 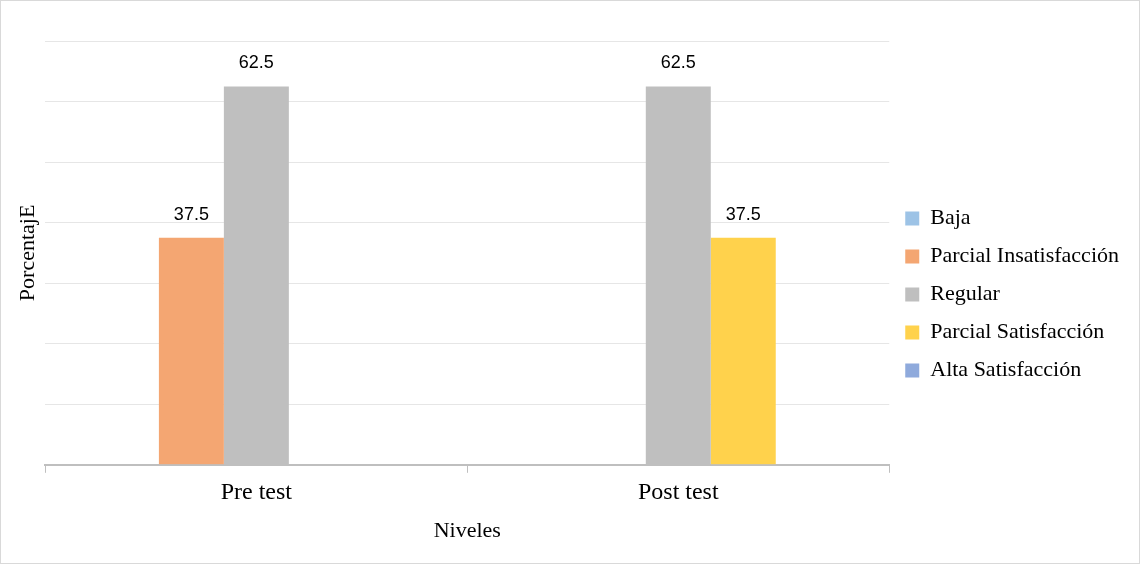 What do you see at coordinates (678, 491) in the screenshot?
I see `x-tick-label: Post test` at bounding box center [678, 491].